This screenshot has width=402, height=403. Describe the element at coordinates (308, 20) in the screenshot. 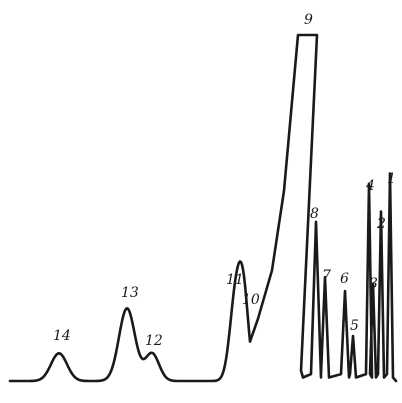

I see `peak-label-9: 9` at that location.